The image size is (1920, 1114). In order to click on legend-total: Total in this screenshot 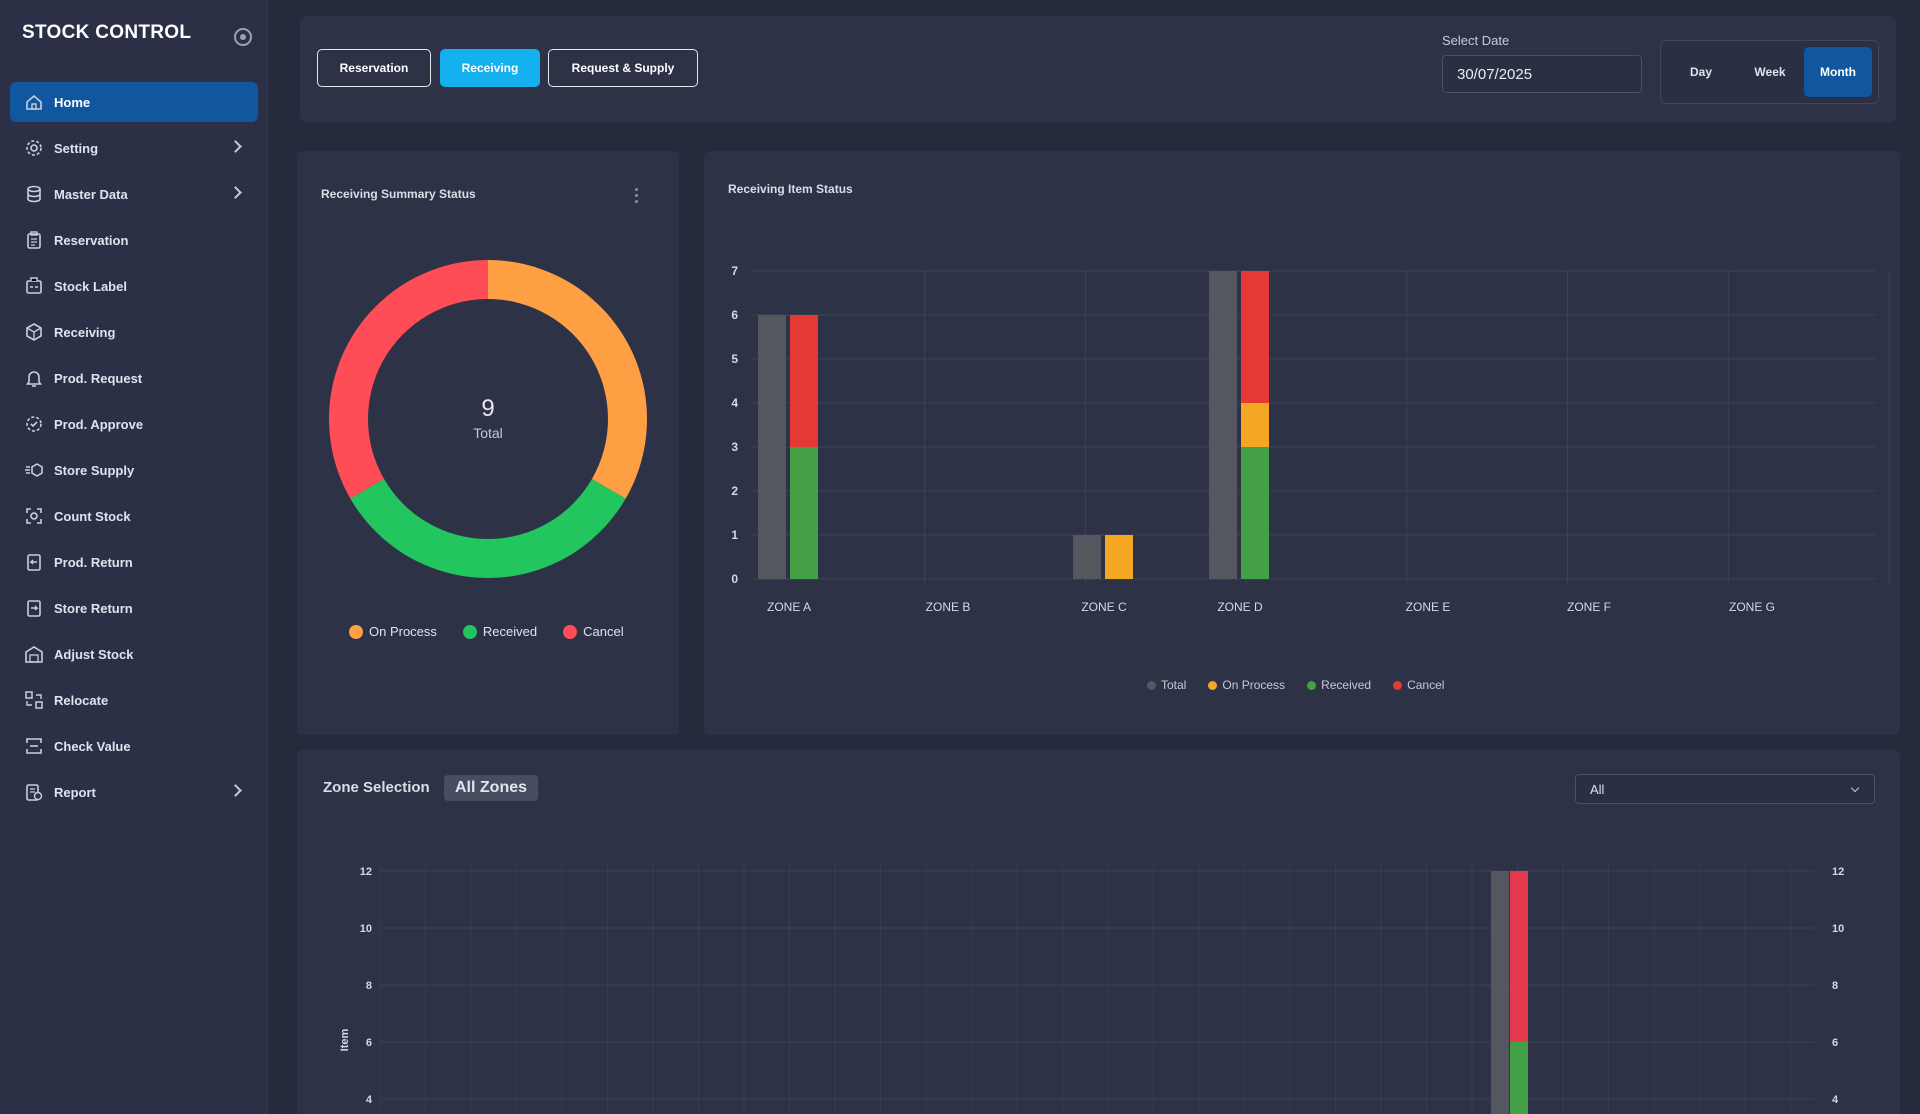, I will do `click(1166, 685)`.